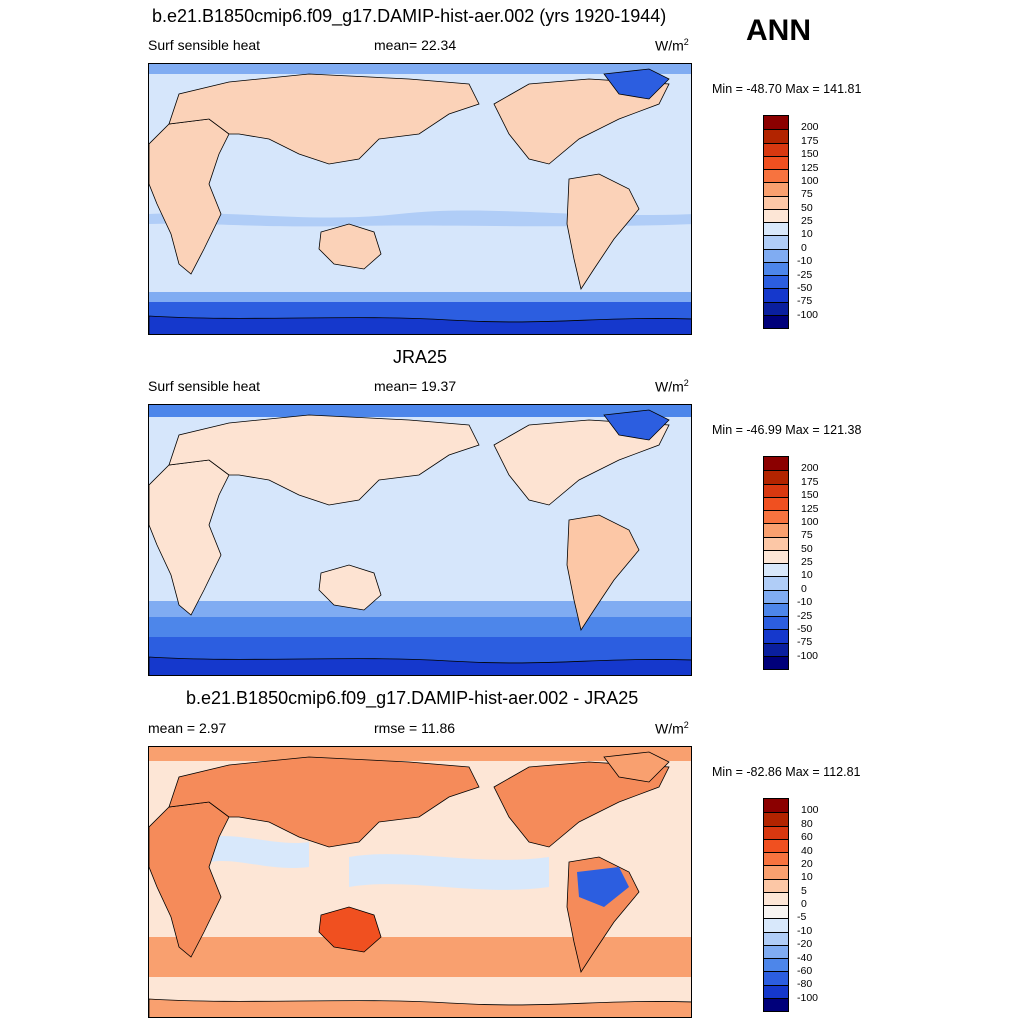 The height and width of the screenshot is (1024, 1024). Describe the element at coordinates (787, 430) in the screenshot. I see `panel2-minmax: Min = -46.99 Max = 121.38` at that location.